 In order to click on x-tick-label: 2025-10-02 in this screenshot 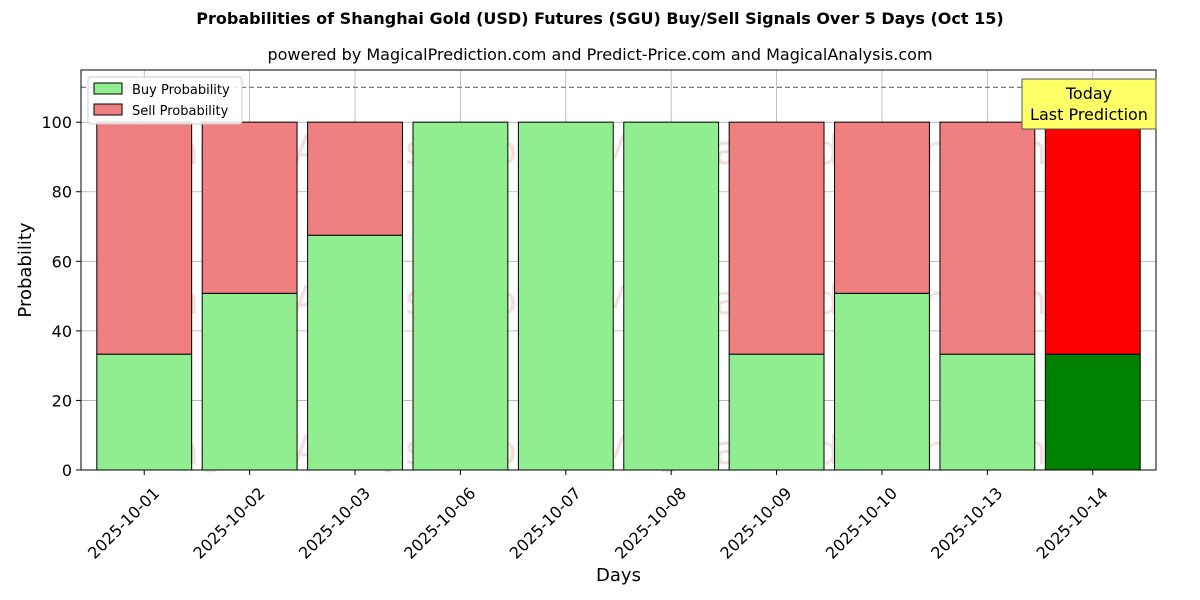, I will do `click(228, 523)`.